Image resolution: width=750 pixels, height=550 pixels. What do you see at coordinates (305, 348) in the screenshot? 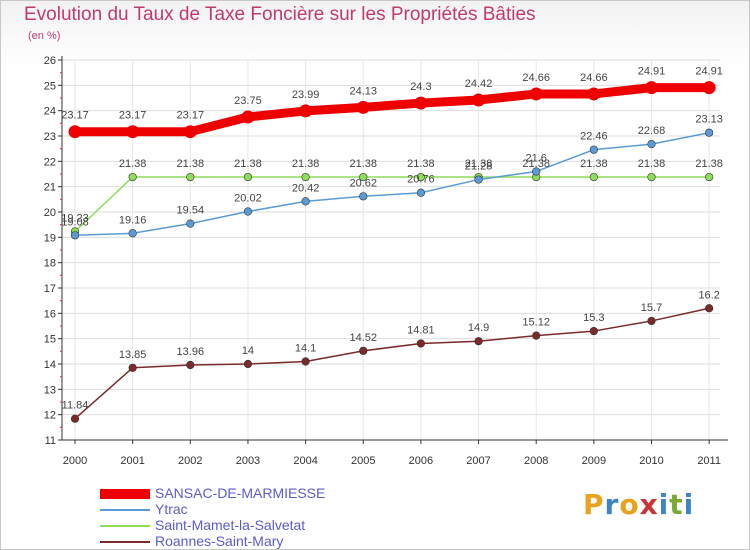
I see `data-label: 14.1` at bounding box center [305, 348].